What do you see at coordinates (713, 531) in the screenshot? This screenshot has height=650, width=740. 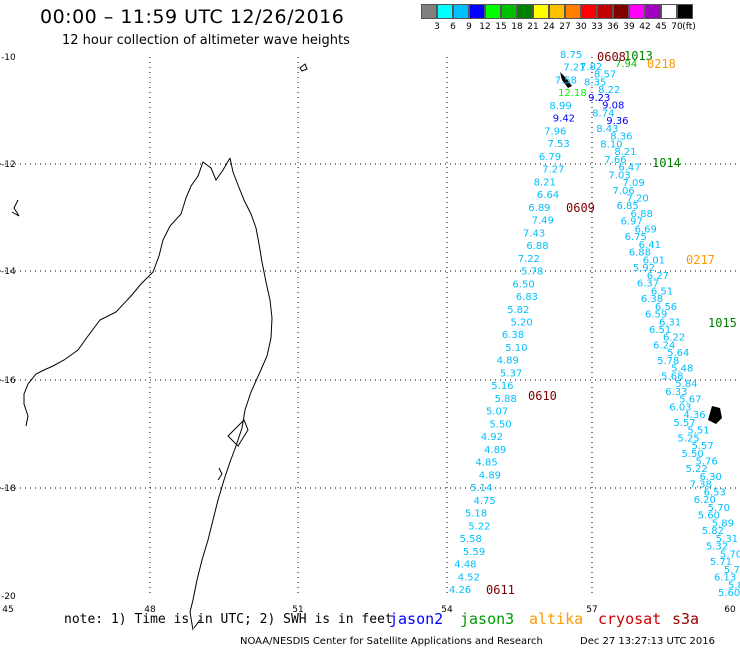 I see `wave-height-value: 5.82` at bounding box center [713, 531].